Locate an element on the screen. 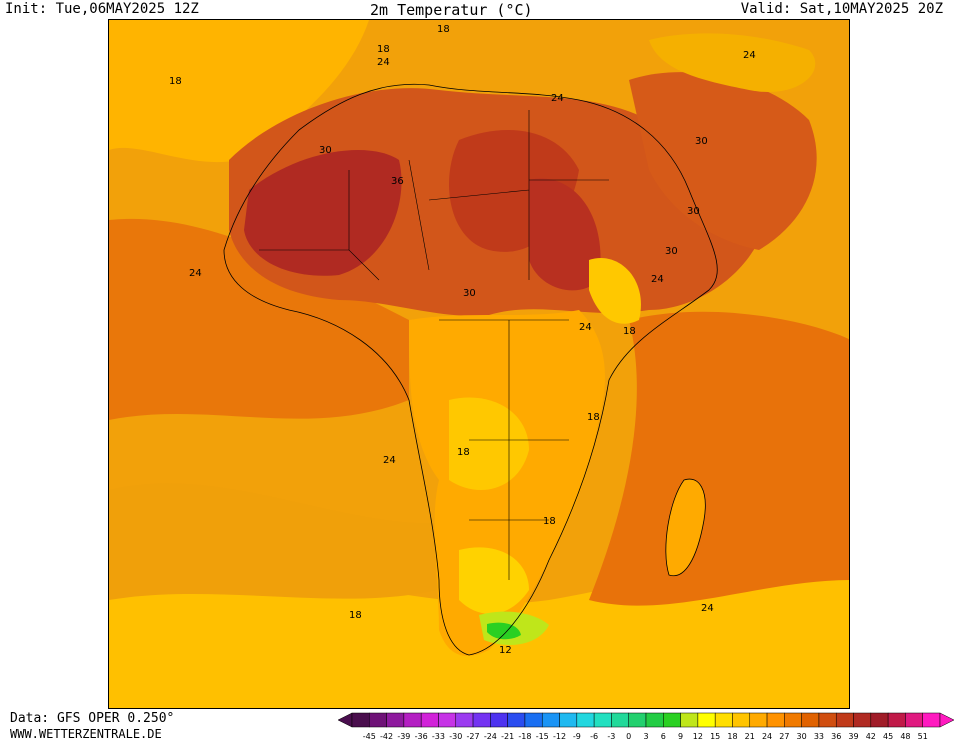  map-title: 2m Temperatur (°C) is located at coordinates (451, 10).